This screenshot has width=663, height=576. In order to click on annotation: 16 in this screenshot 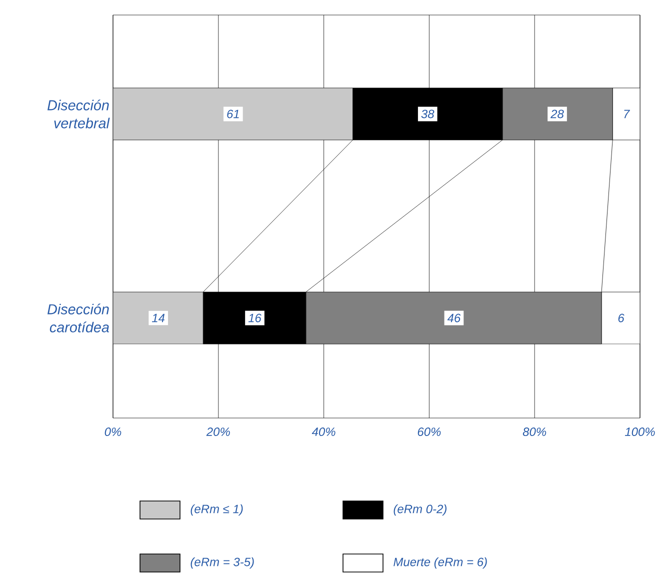, I will do `click(255, 318)`.